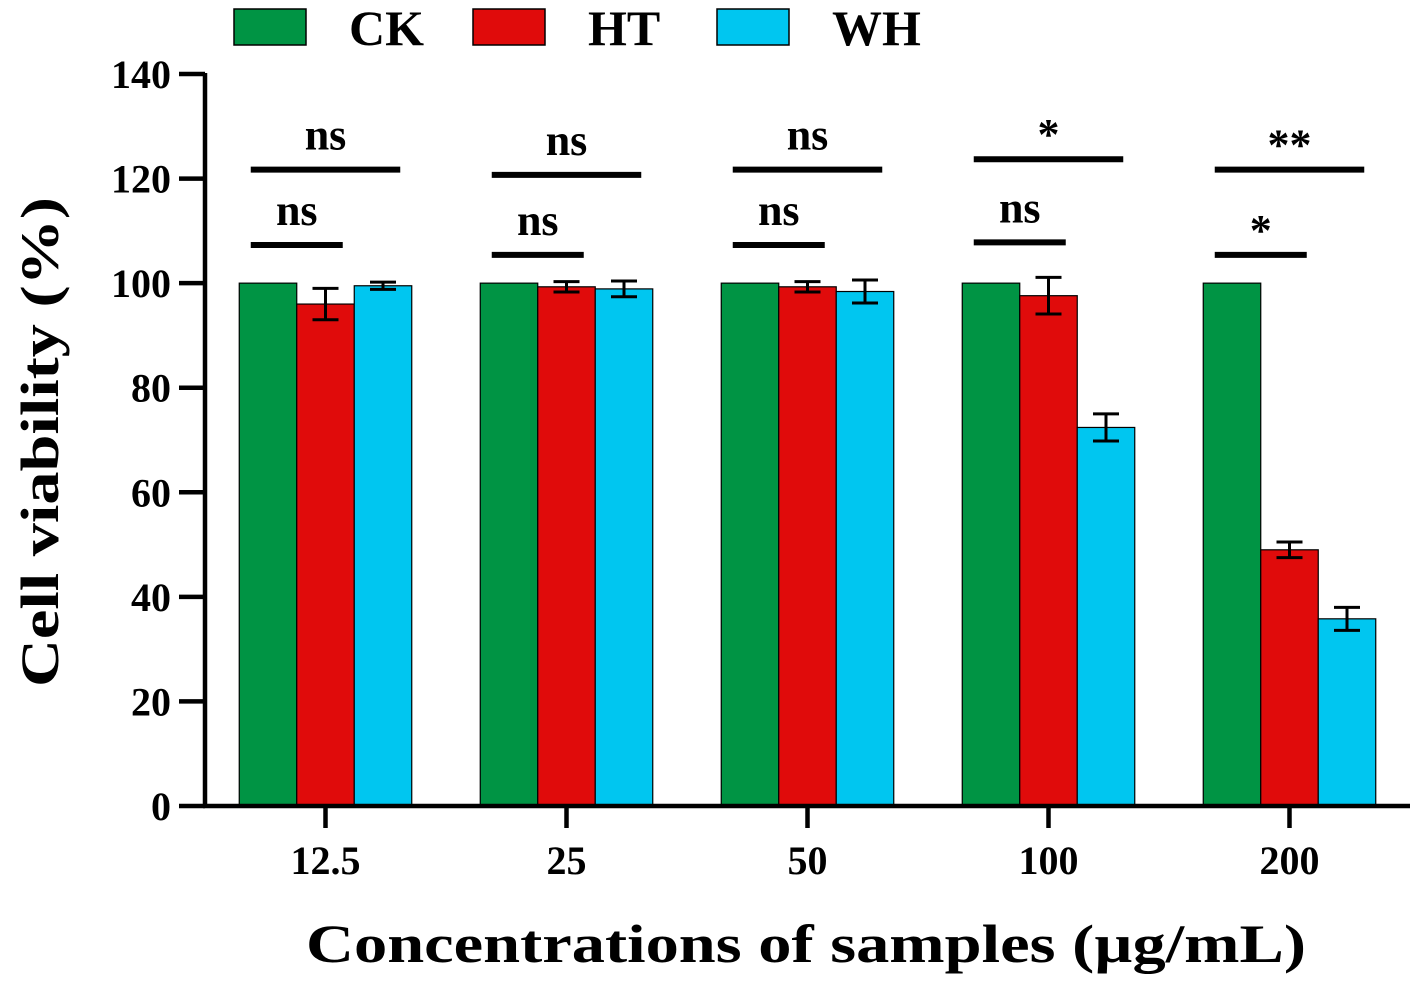  I want to click on x-tick-labels: 12.5 25 50 100 200, so click(805, 860).